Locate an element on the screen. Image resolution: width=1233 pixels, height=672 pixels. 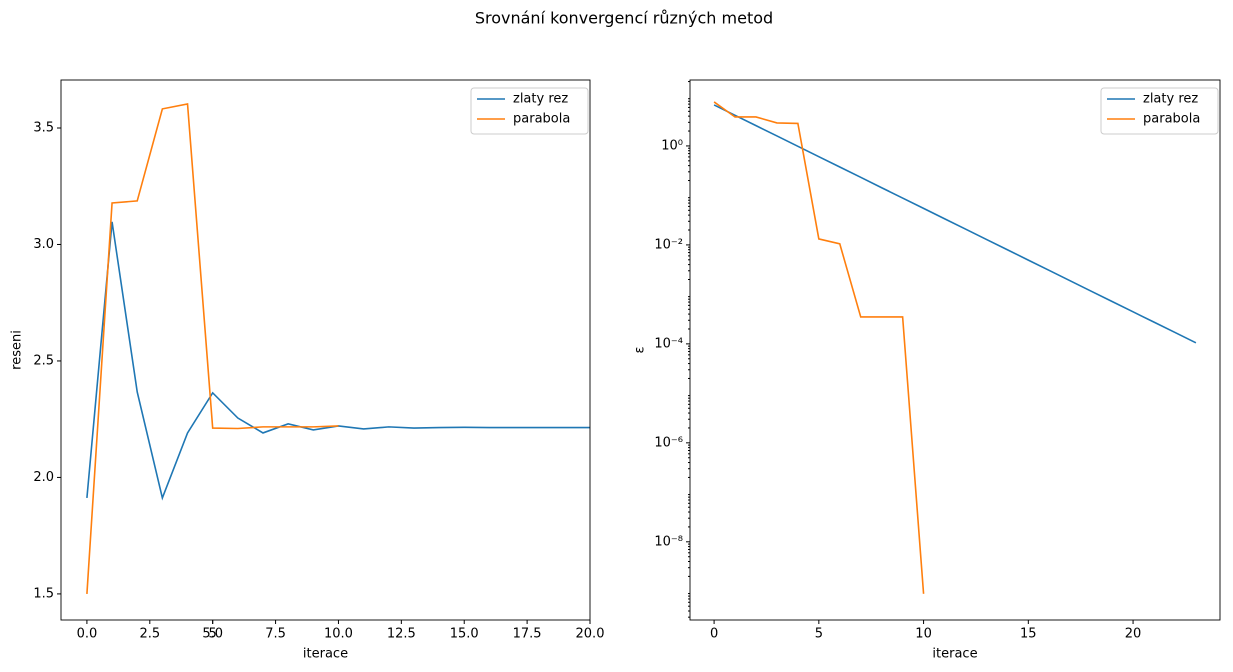
x-tick-label: 20.0 is located at coordinates (590, 634).